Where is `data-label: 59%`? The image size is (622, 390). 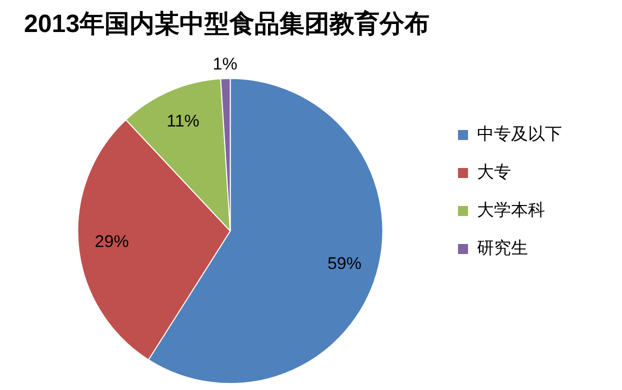
data-label: 59% is located at coordinates (344, 263).